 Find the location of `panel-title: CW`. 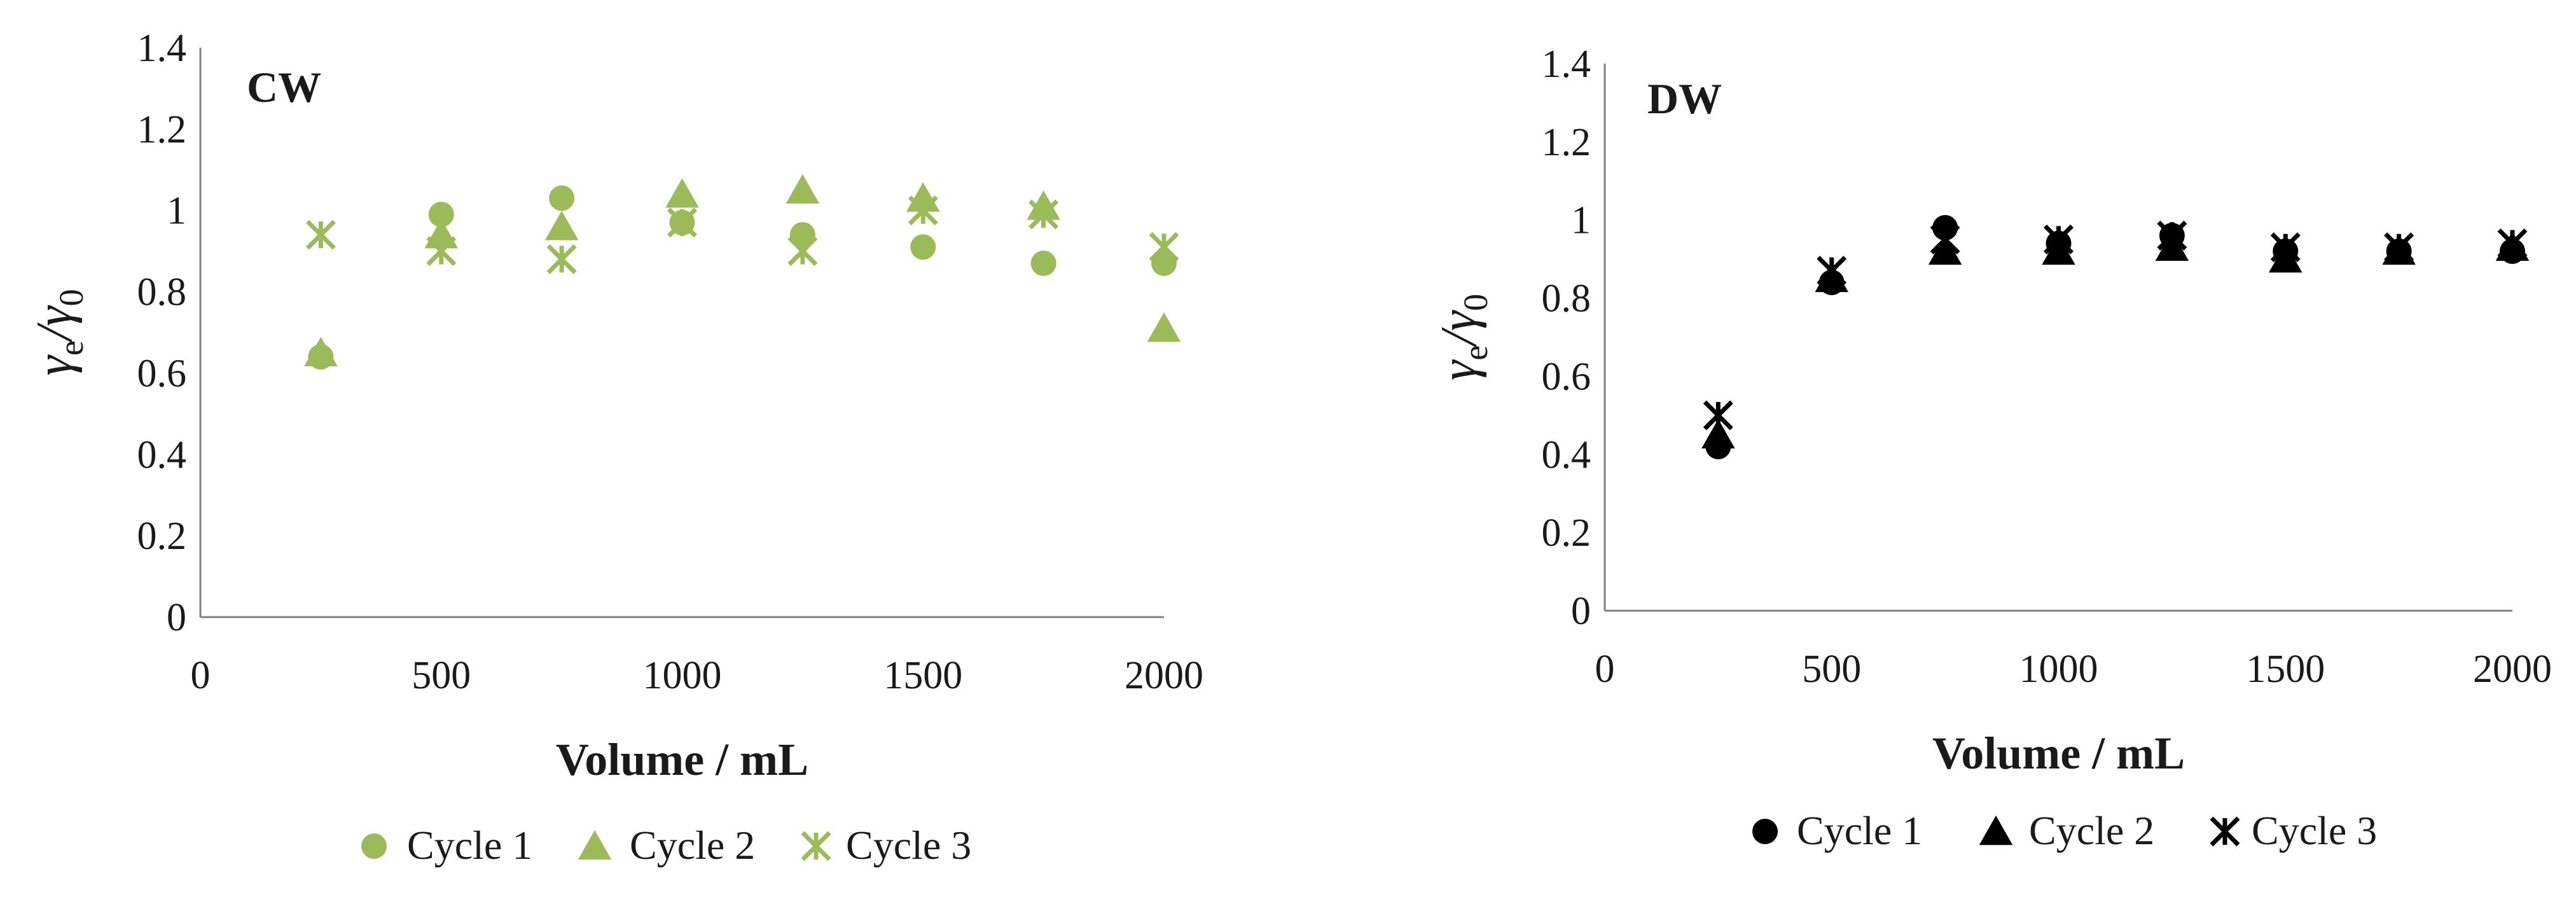

panel-title: CW is located at coordinates (284, 87).